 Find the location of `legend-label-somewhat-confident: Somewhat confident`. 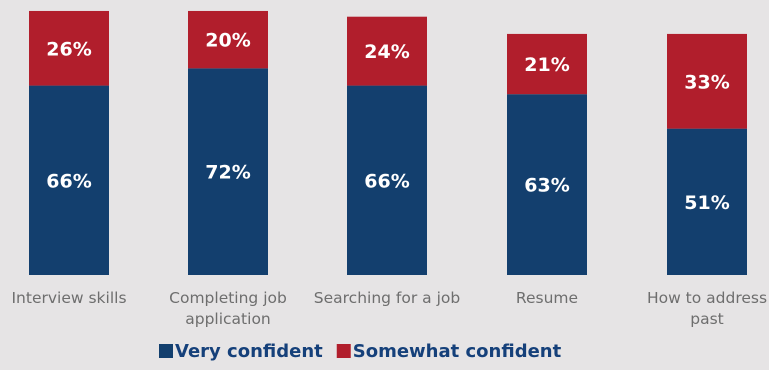

legend-label-somewhat-confident: Somewhat confident is located at coordinates (457, 351).